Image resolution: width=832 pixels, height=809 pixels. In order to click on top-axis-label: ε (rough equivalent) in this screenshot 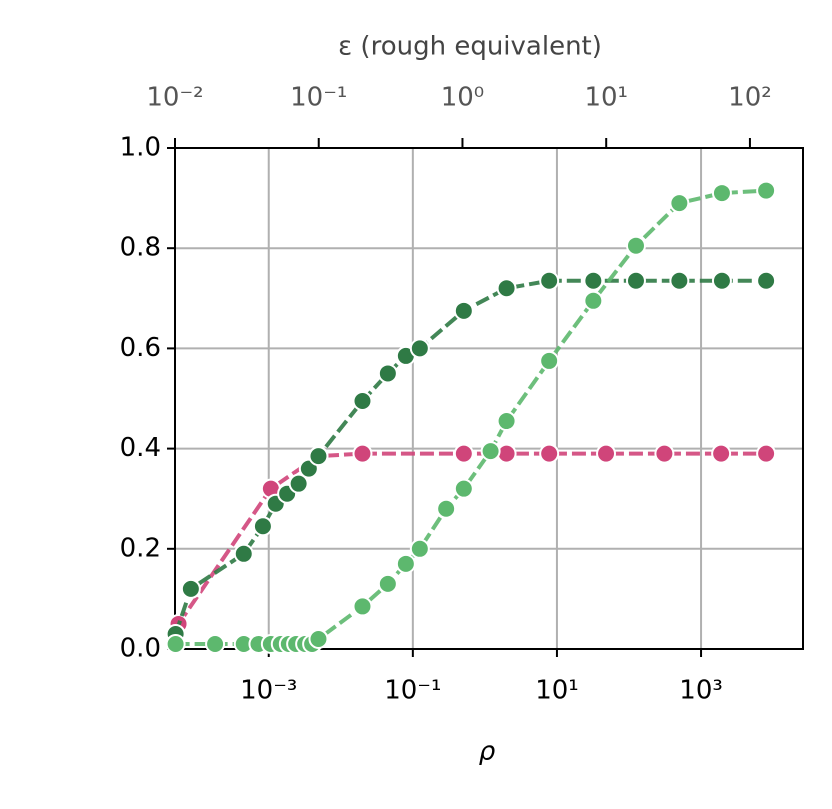, I will do `click(470, 47)`.